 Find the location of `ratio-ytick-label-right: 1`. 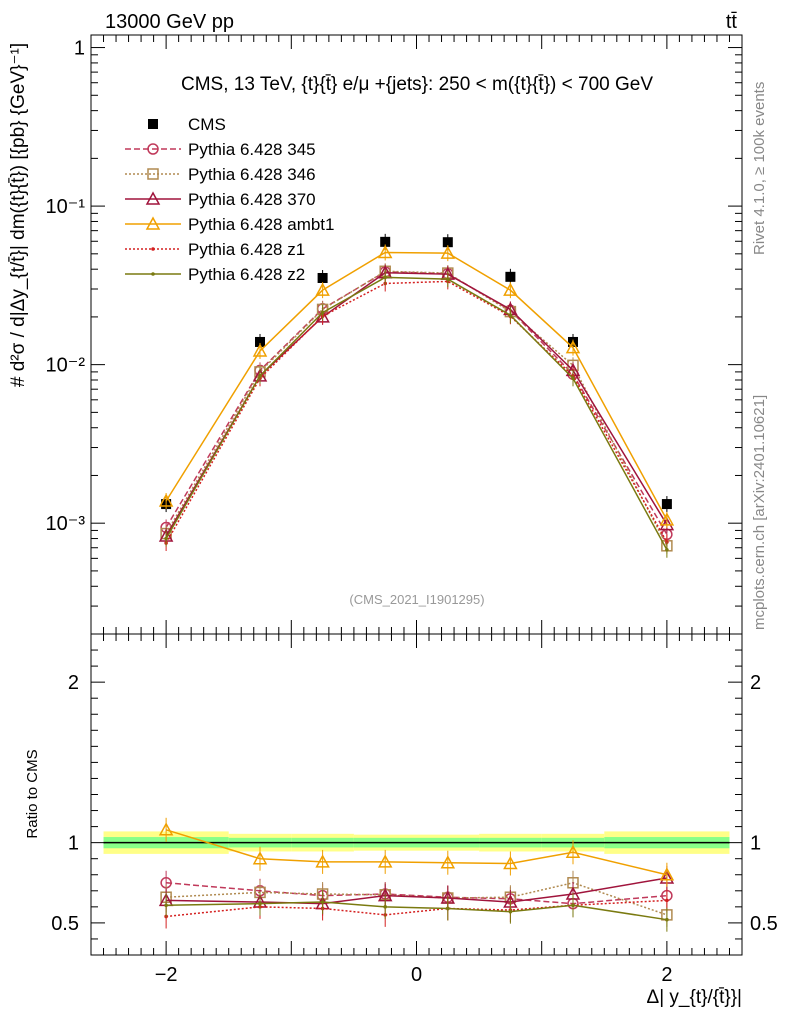

ratio-ytick-label-right: 1 is located at coordinates (755, 844).